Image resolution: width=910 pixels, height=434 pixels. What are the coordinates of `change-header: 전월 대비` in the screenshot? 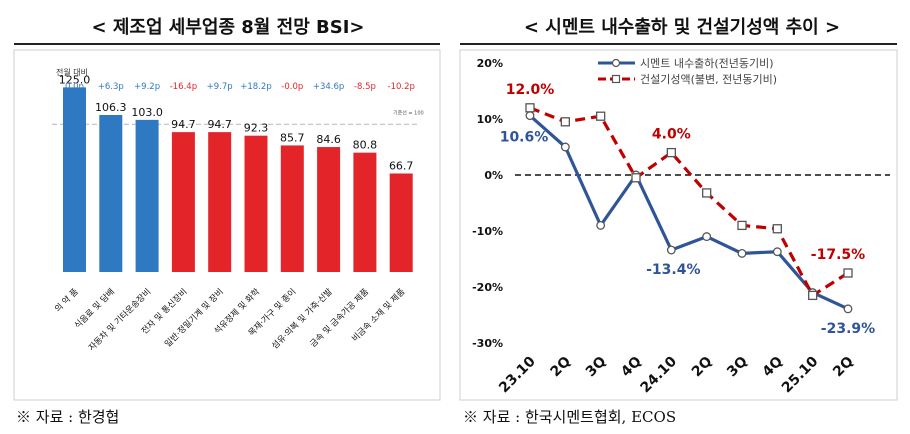 It's located at (72, 72).